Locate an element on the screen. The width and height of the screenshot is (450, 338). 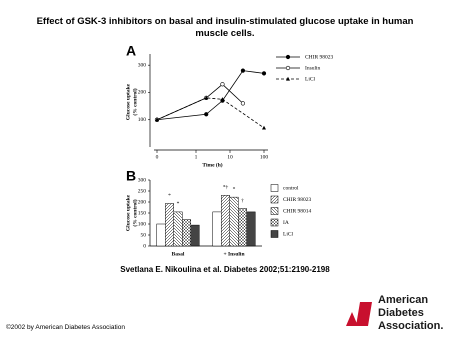
logo-text: Association. is located at coordinates (410, 326).